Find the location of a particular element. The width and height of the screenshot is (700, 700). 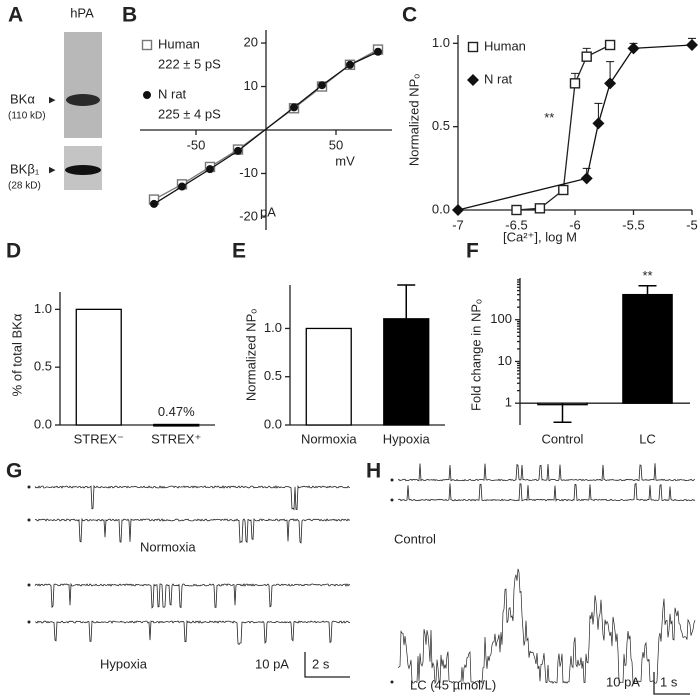

panel-letter: E is located at coordinates (239, 251).